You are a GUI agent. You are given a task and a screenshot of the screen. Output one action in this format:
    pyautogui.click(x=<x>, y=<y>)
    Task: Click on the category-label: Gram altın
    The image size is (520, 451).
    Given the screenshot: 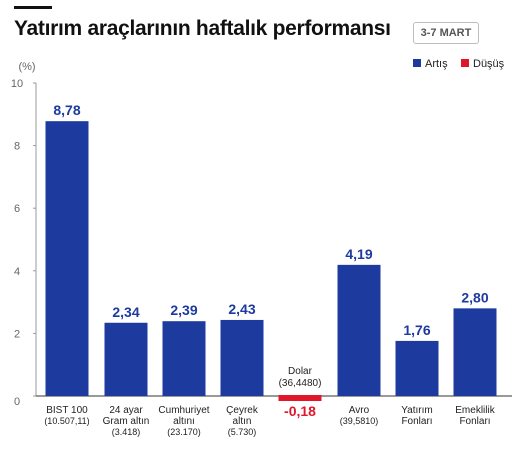 What is the action you would take?
    pyautogui.click(x=126, y=421)
    